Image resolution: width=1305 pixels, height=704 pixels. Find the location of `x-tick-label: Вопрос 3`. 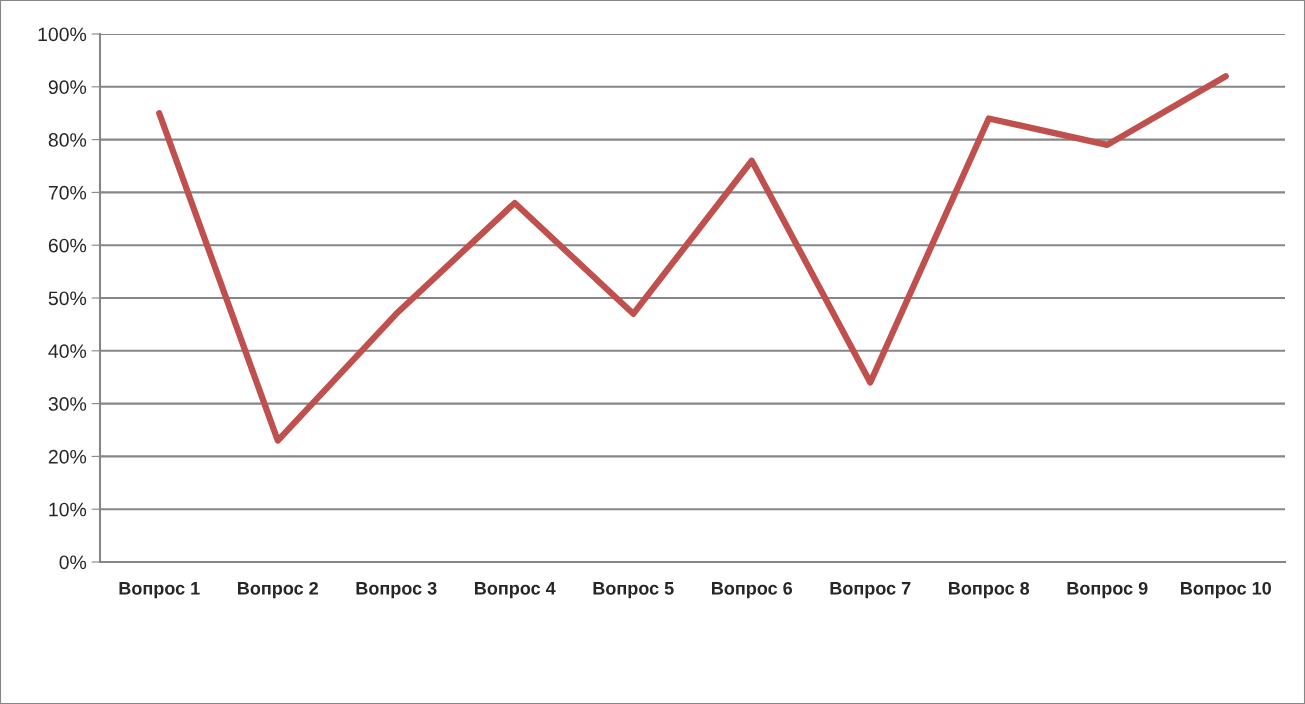

x-tick-label: Вопрос 3 is located at coordinates (396, 590).